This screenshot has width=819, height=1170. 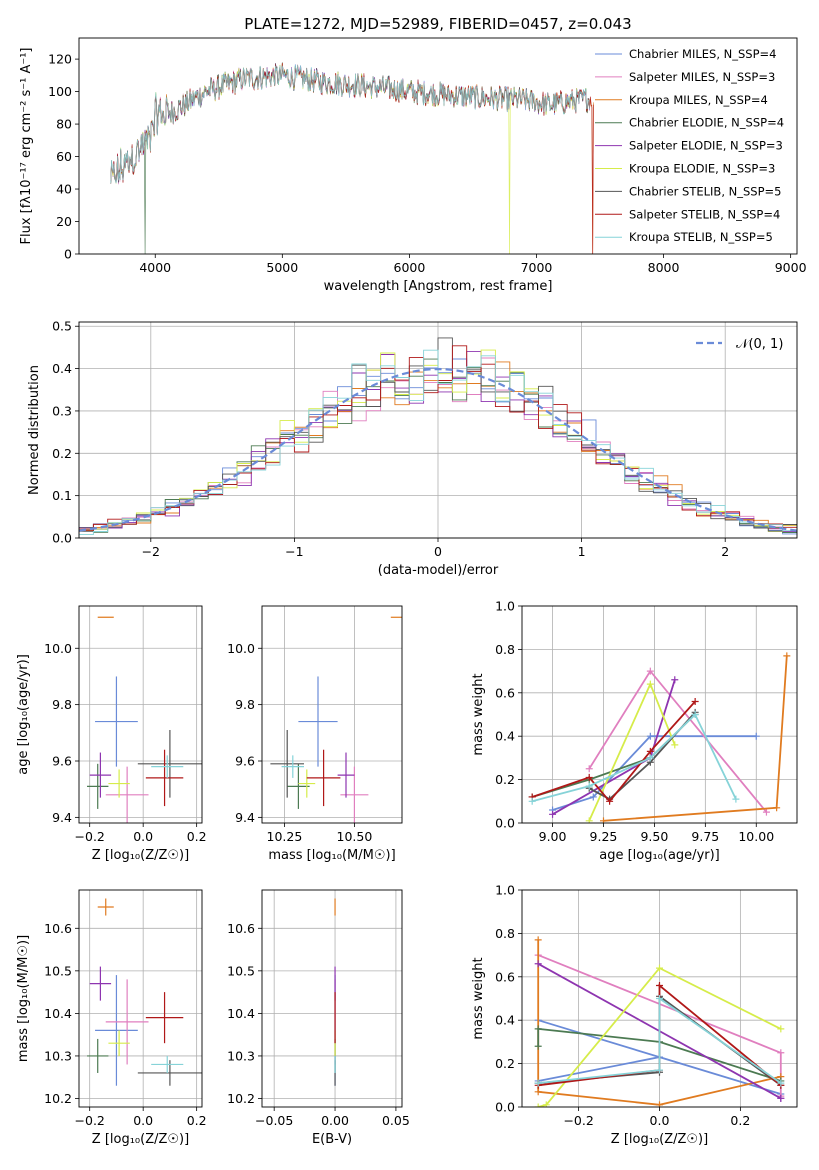 I want to click on weight_vs_Z-ytick-label-4: 0.8, so click(x=505, y=933).